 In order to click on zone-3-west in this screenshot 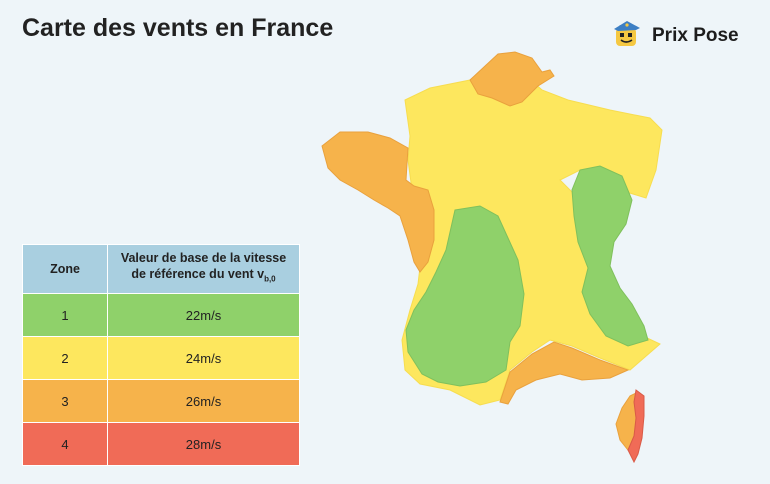, I will do `click(378, 202)`.